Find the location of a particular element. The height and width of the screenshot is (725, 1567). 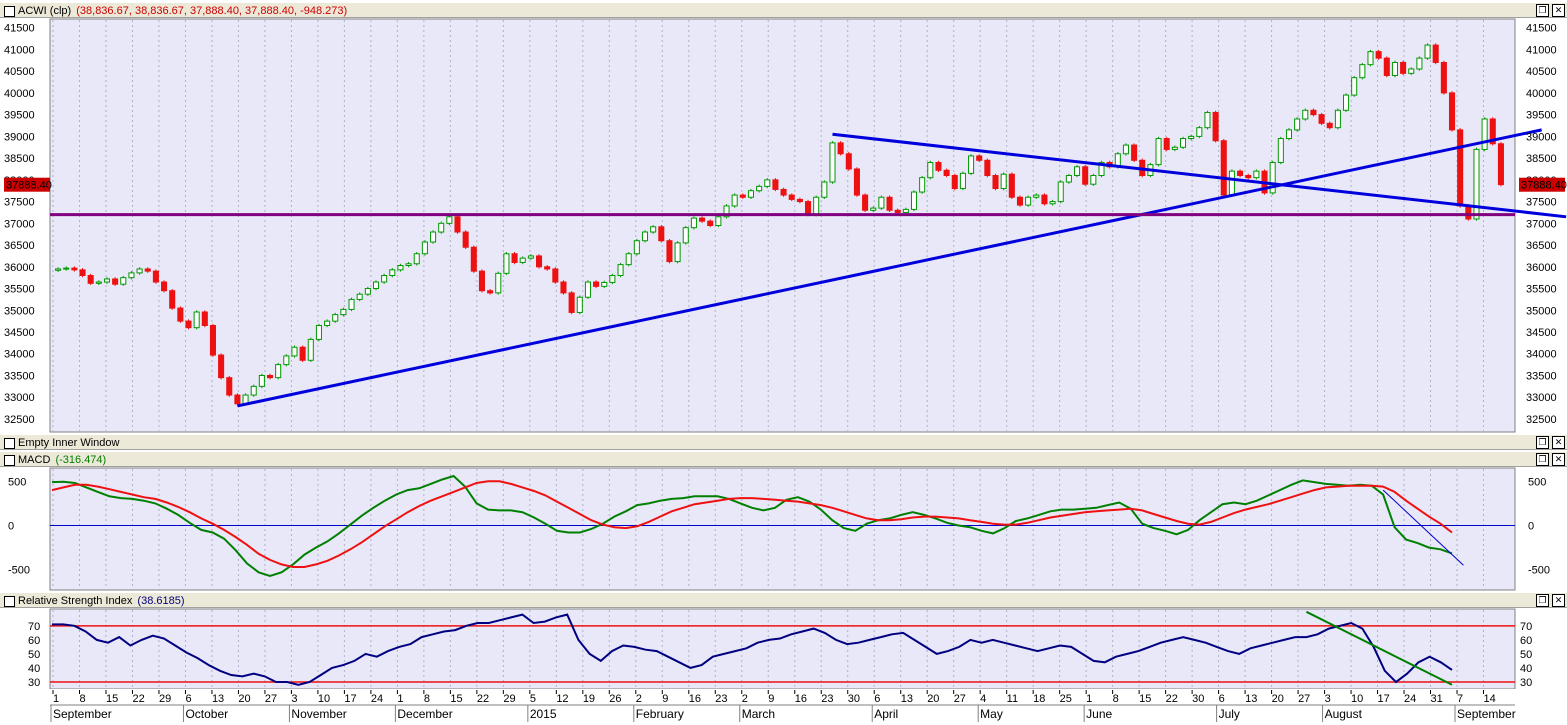

rsi-ytick-left: 30 is located at coordinates (34, 683).